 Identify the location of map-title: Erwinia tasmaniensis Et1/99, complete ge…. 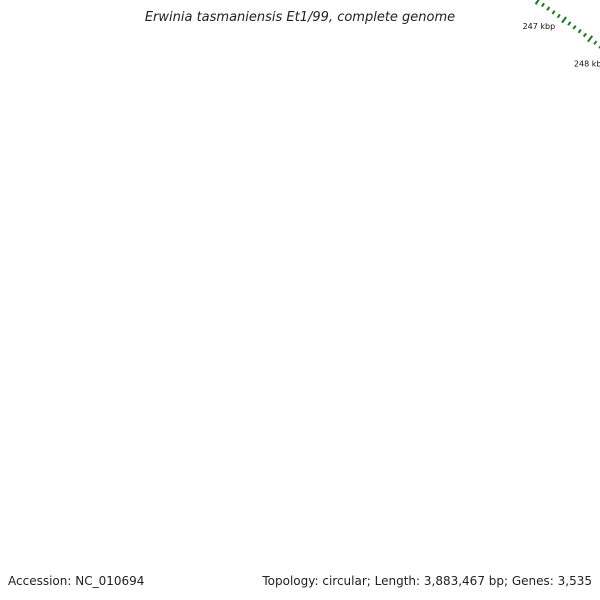
(300, 17).